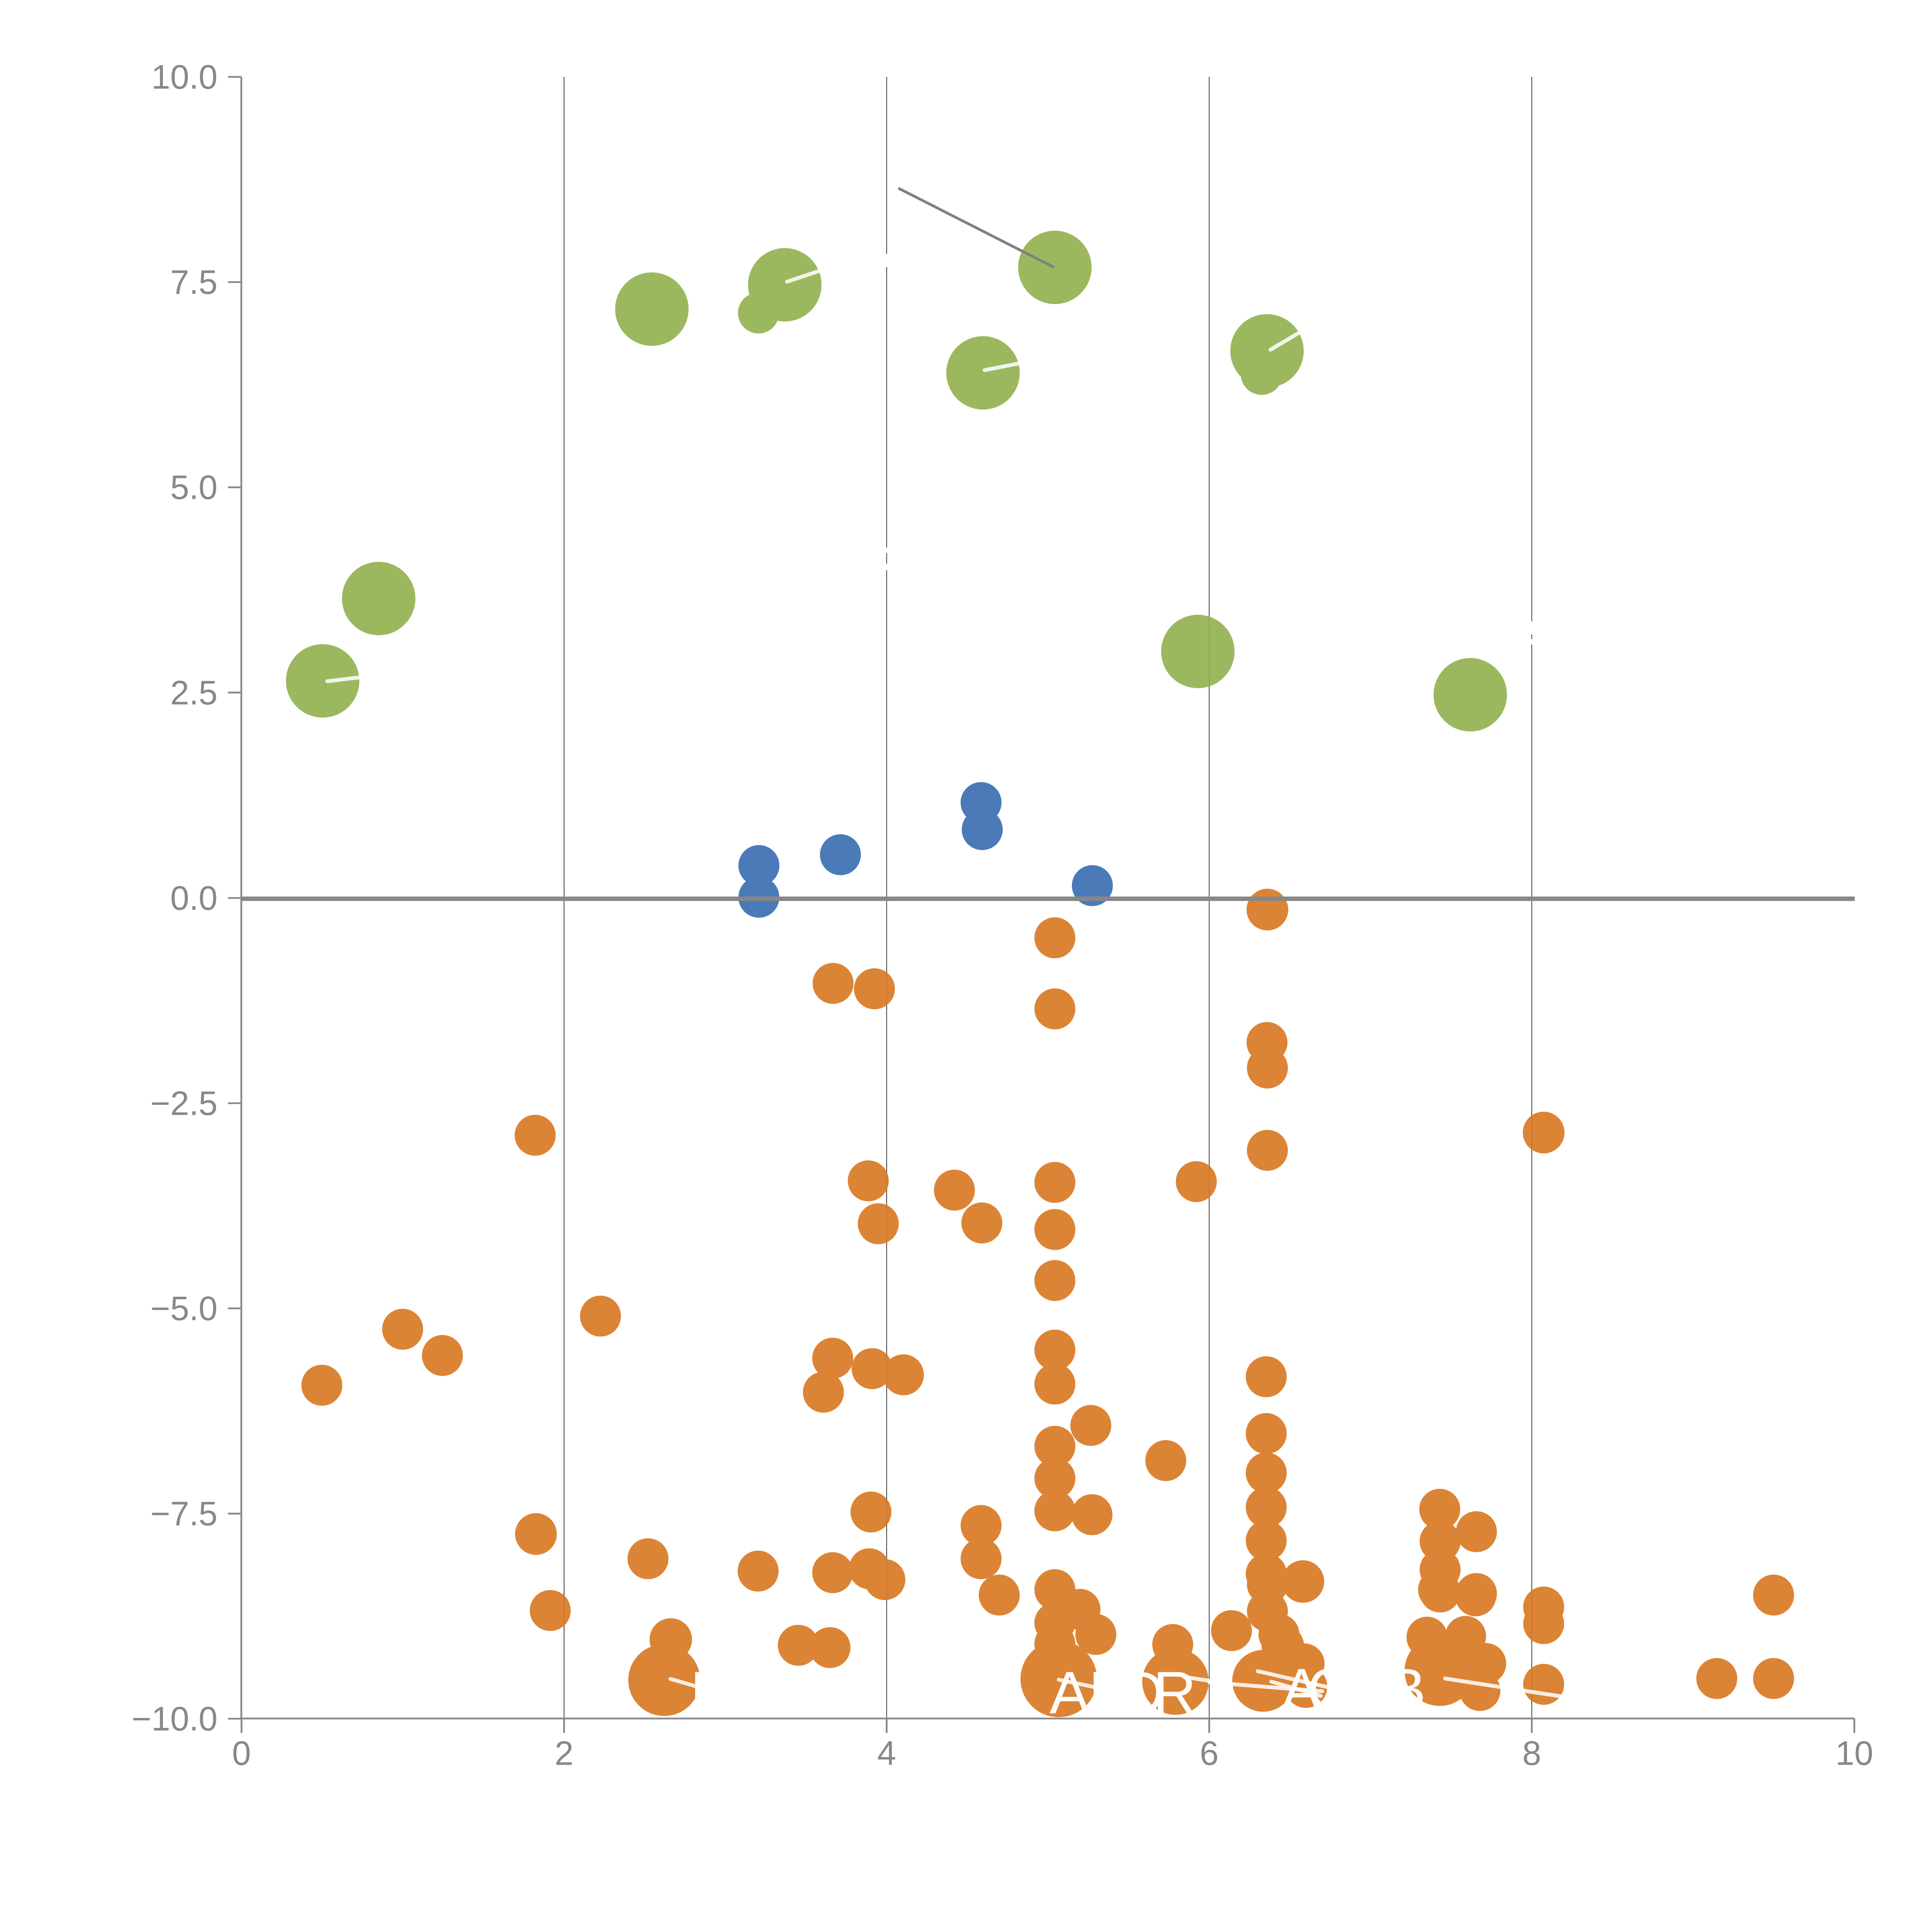  What do you see at coordinates (194, 488) in the screenshot?
I see `svg-text: 5.0` at bounding box center [194, 488].